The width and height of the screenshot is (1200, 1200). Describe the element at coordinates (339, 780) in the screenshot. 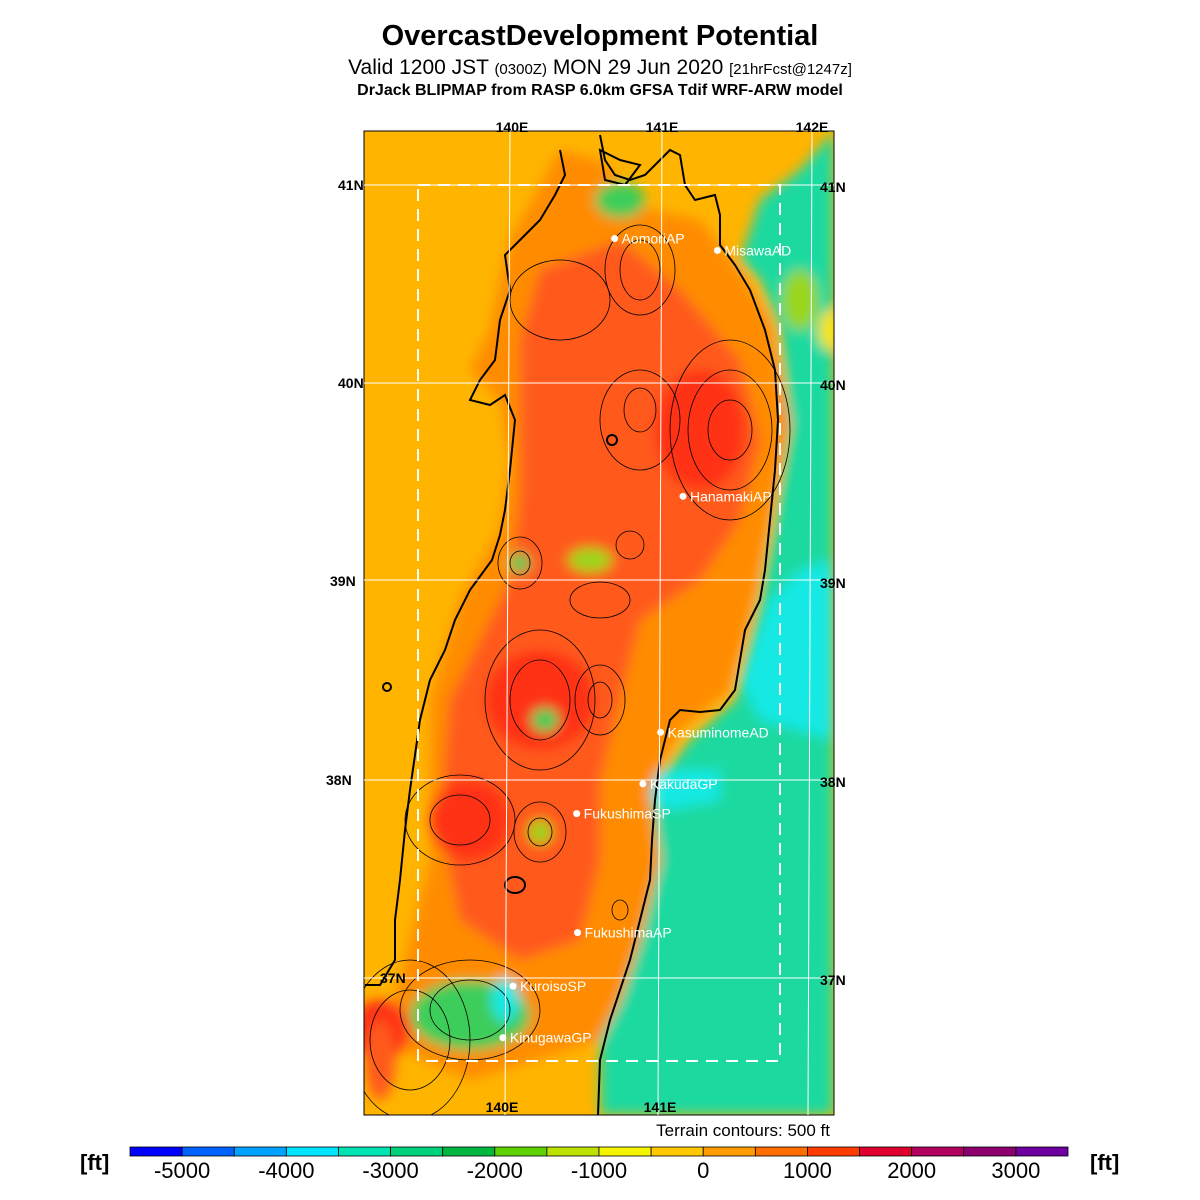

I see `lat-left-label: 38N` at that location.